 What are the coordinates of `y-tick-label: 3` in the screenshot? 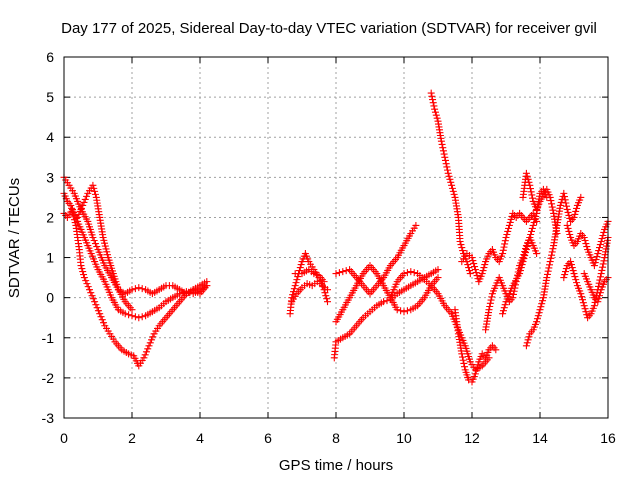 It's located at (50, 177).